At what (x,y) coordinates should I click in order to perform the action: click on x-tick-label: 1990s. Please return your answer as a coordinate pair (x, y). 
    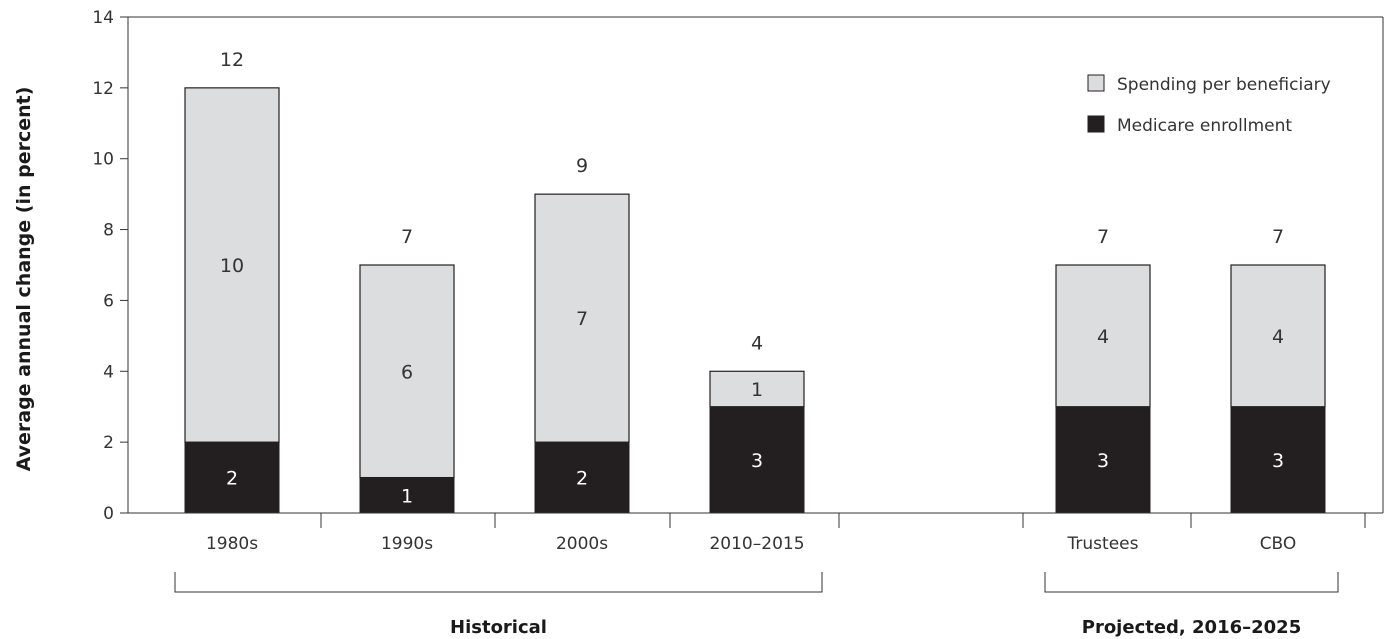
    Looking at the image, I should click on (407, 544).